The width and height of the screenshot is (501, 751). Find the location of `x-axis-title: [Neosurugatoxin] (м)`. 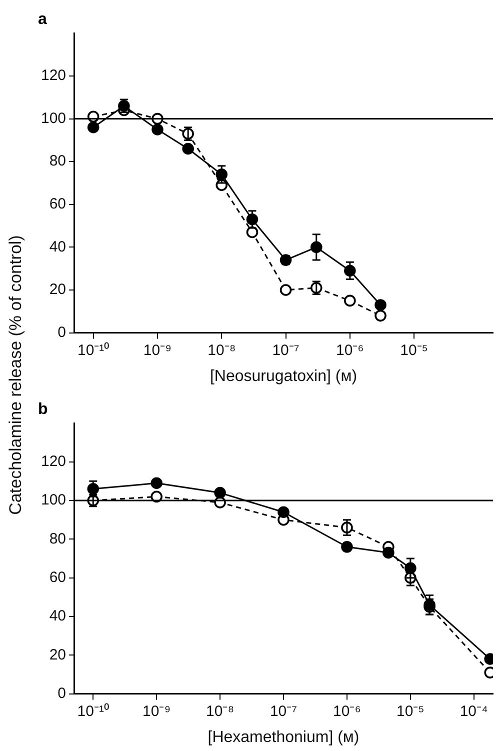

x-axis-title: [Neosurugatoxin] (м) is located at coordinates (284, 376).